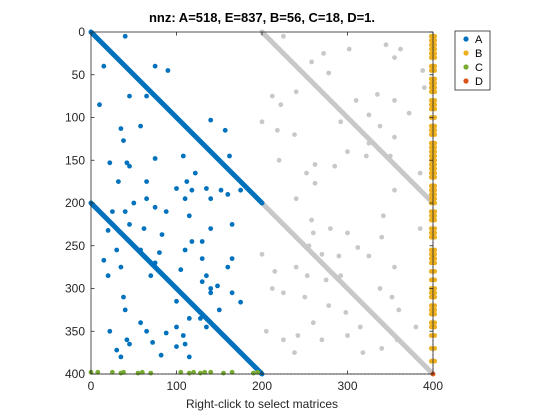 The height and width of the screenshot is (420, 560). I want to click on x-tick-label: 400, so click(433, 386).